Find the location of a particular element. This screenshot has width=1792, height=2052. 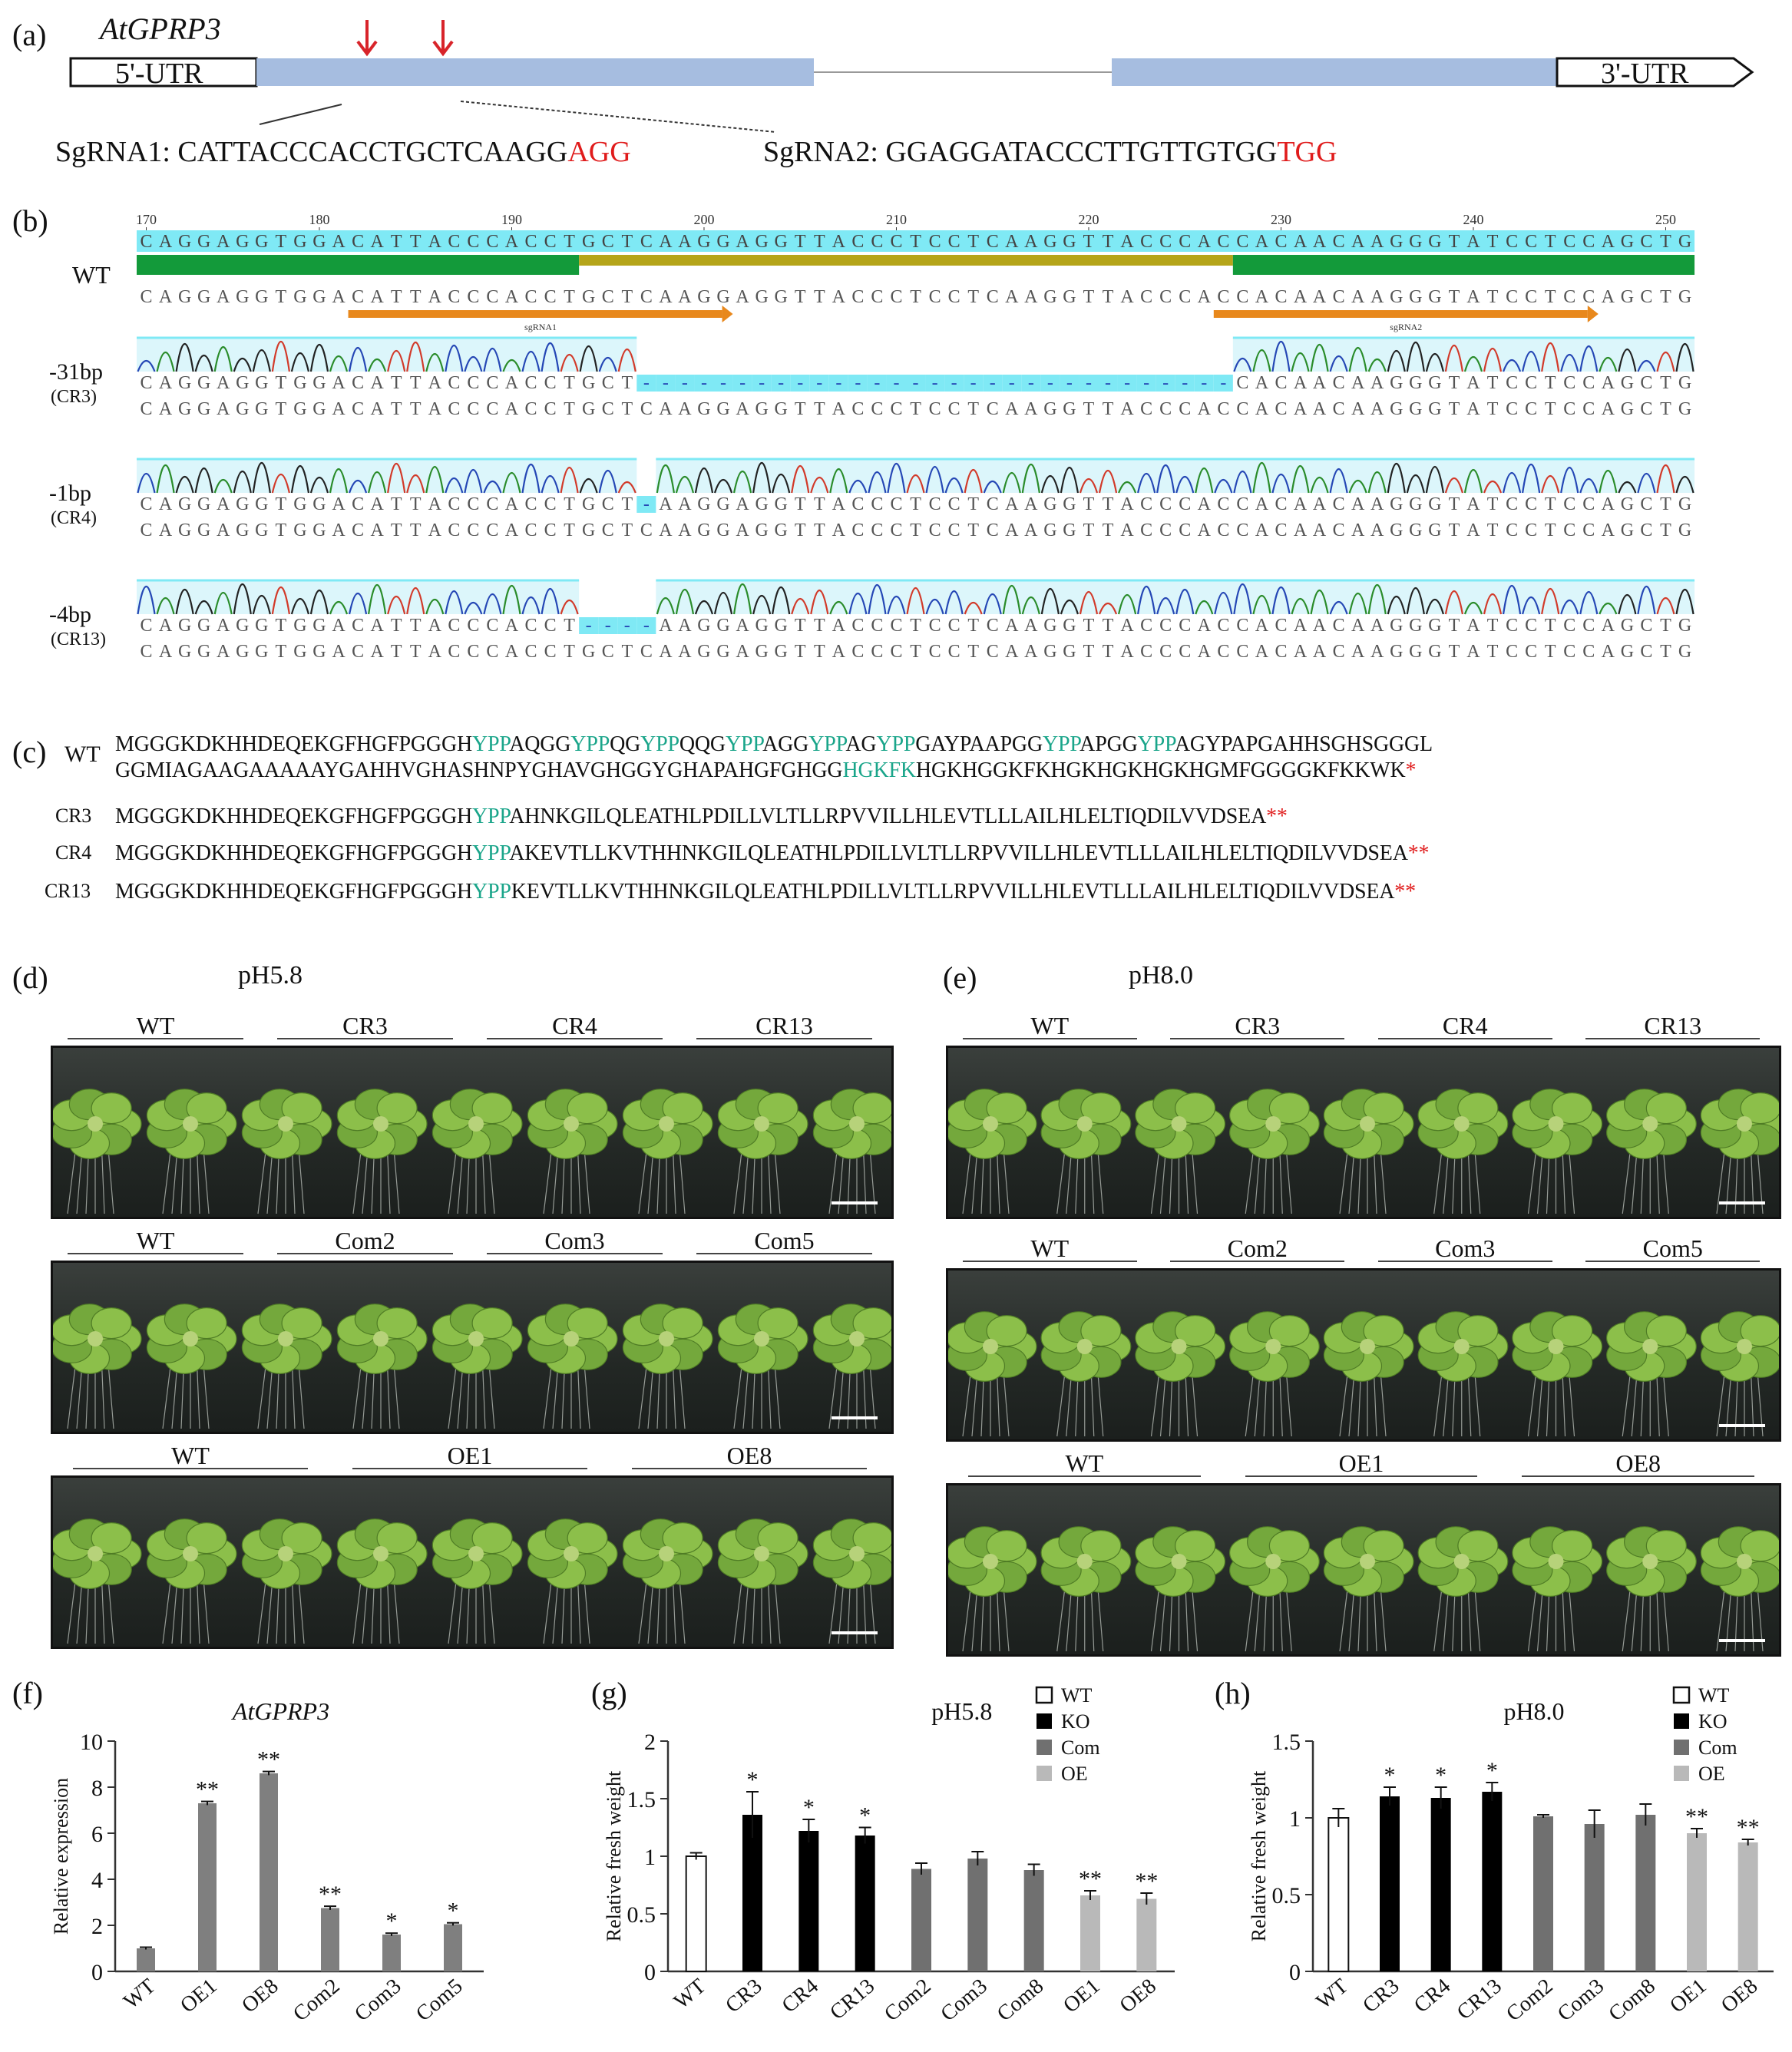

reference-highlight is located at coordinates (916, 241).